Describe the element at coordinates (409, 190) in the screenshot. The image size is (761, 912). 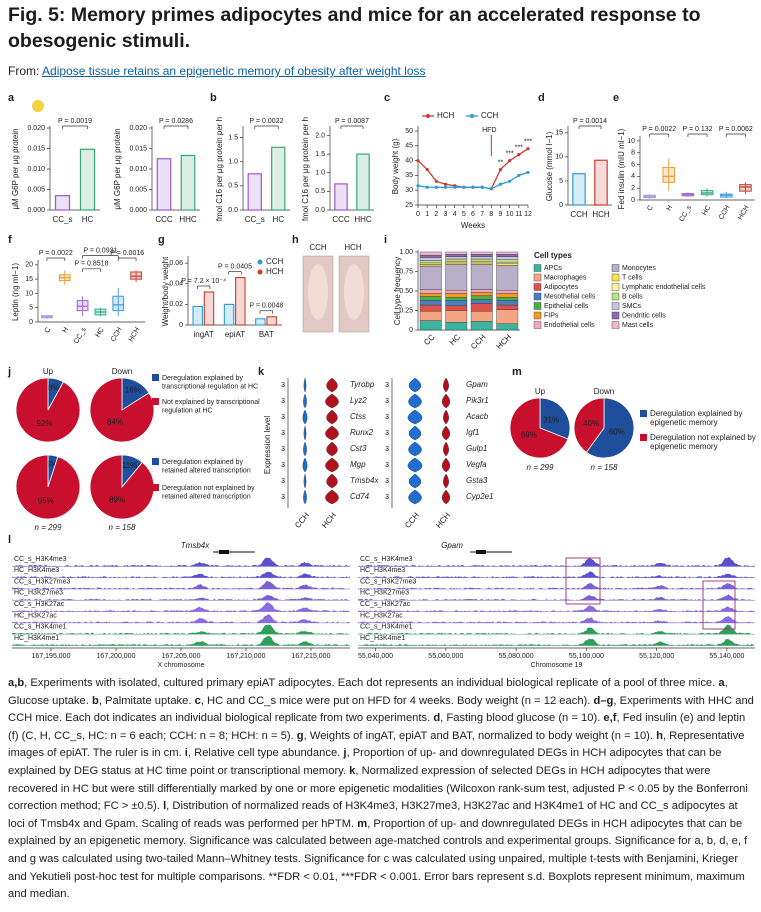
I see `y-tick-label: 30` at that location.